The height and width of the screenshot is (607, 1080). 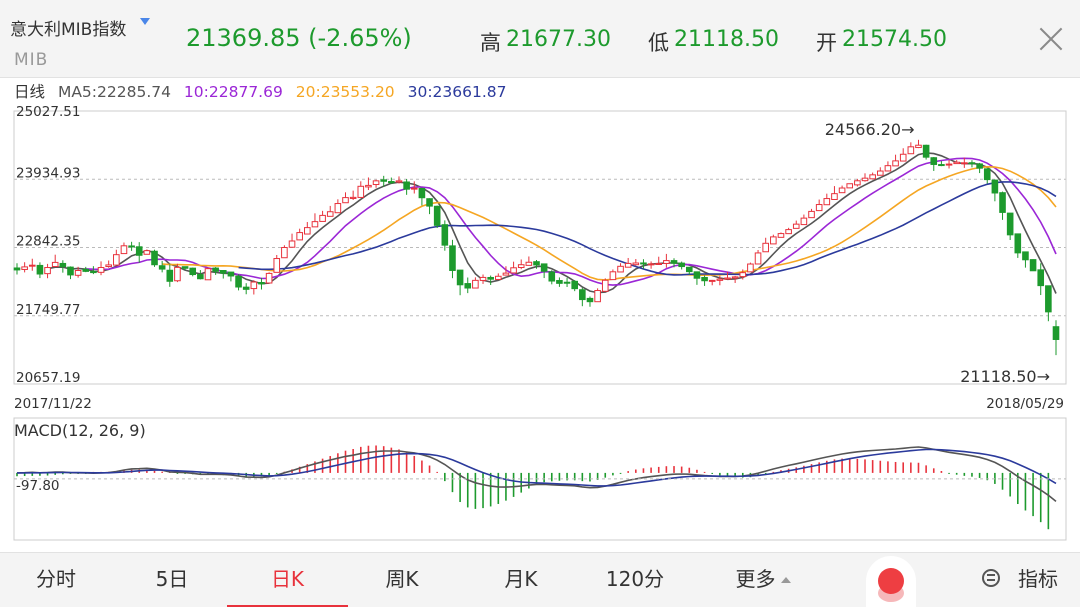 I want to click on tab-5-day: 5日, so click(x=172, y=579).